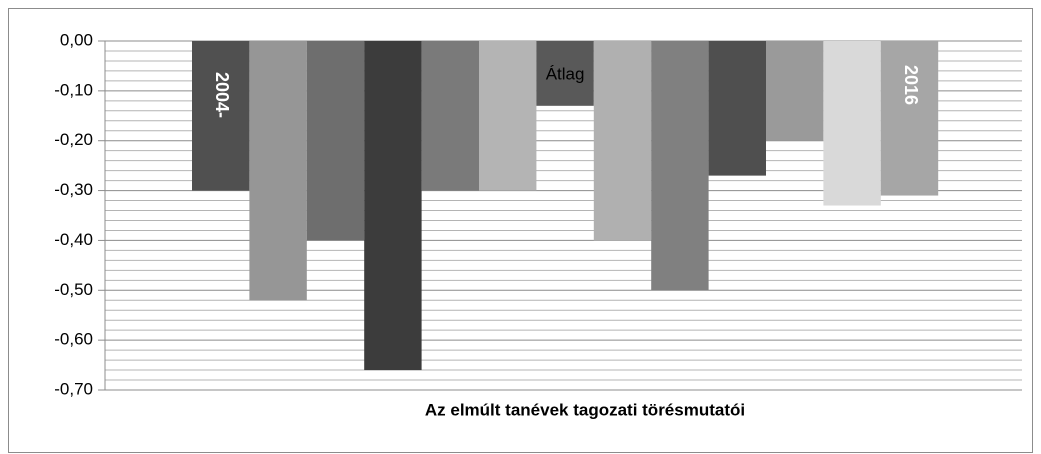  I want to click on y-tick-label: -0,20, so click(73, 139).